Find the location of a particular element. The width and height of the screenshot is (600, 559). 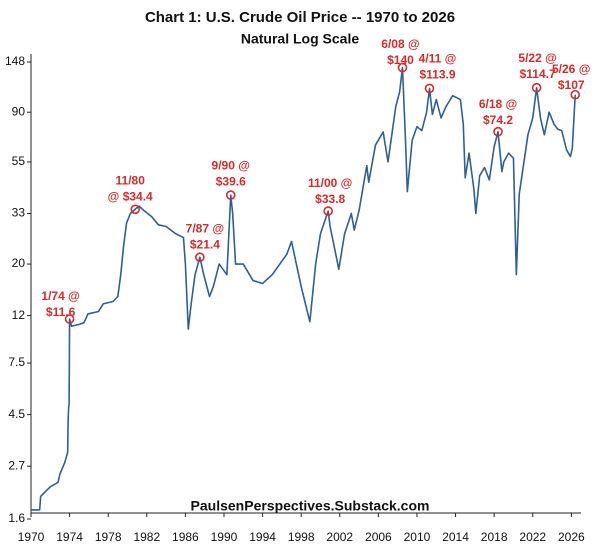

x-tick-label: 1978 is located at coordinates (108, 537).